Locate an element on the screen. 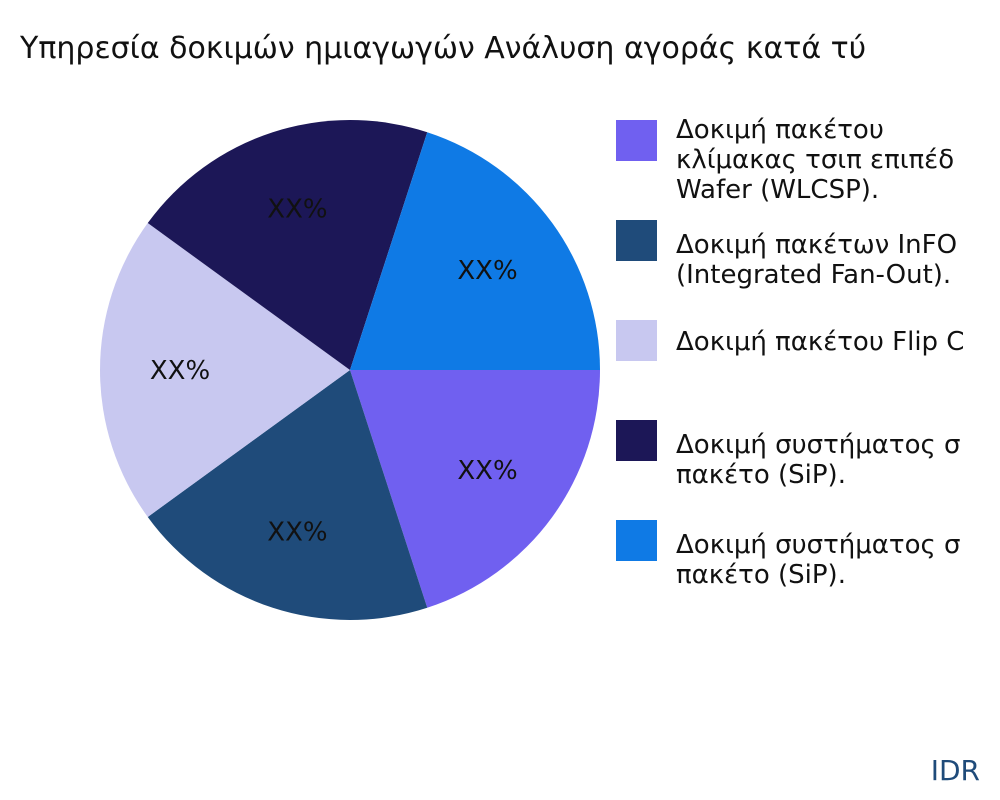  source: IDR is located at coordinates (955, 770).